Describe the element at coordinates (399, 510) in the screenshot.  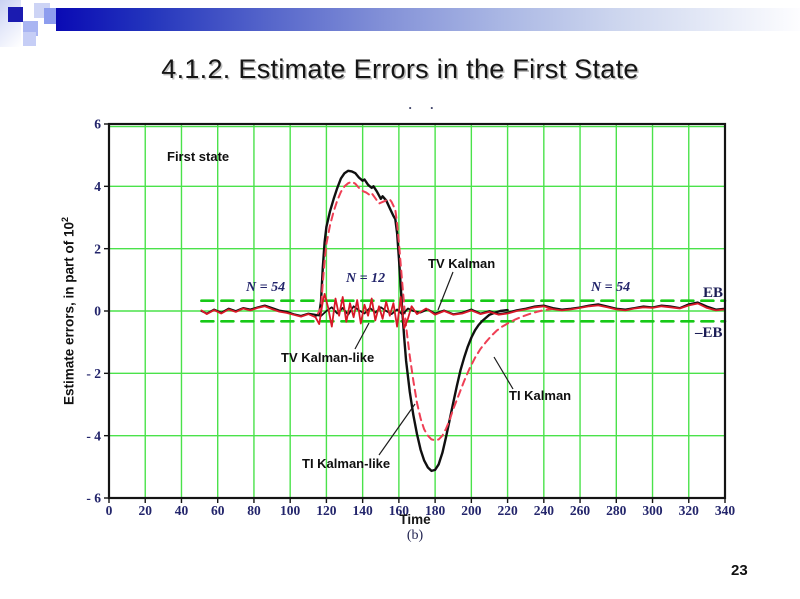
I see `svg-text: 160` at that location.